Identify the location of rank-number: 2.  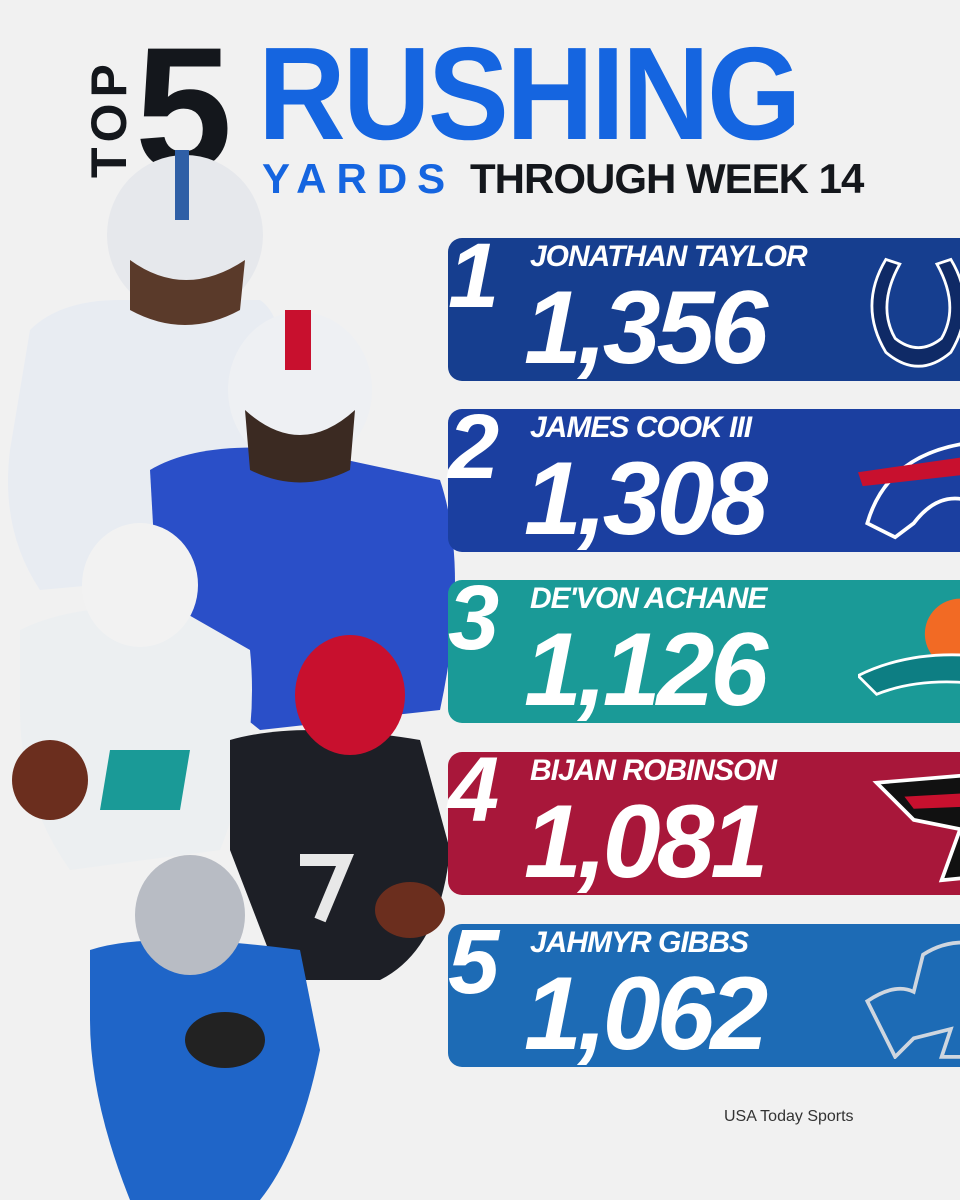
(474, 447).